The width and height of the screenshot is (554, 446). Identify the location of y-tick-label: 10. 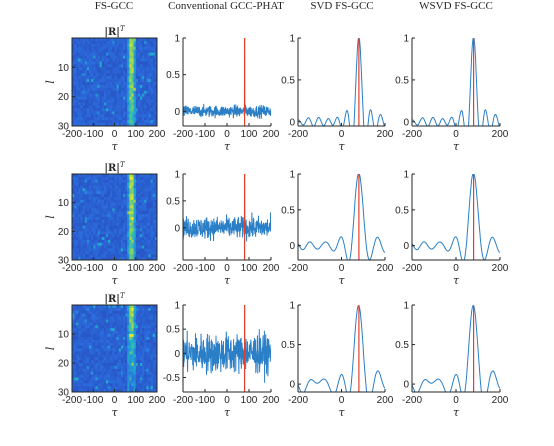
(64, 68).